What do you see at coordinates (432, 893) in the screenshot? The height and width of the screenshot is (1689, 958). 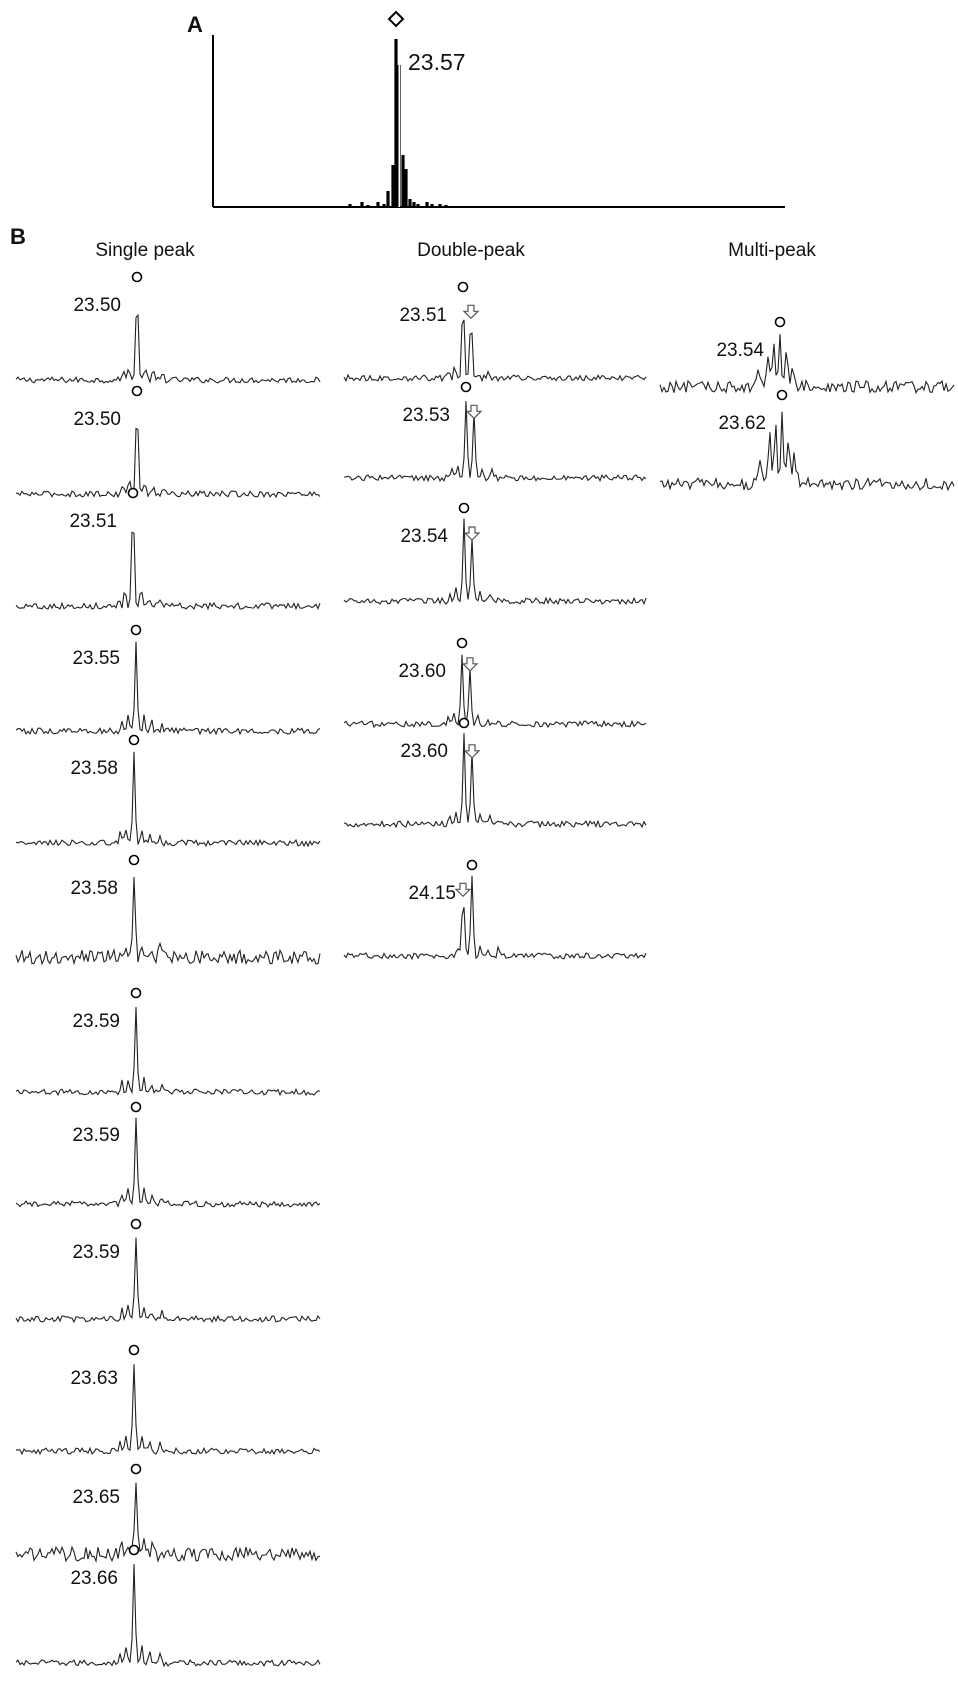 I see `trace-peak-label: 24.15` at bounding box center [432, 893].